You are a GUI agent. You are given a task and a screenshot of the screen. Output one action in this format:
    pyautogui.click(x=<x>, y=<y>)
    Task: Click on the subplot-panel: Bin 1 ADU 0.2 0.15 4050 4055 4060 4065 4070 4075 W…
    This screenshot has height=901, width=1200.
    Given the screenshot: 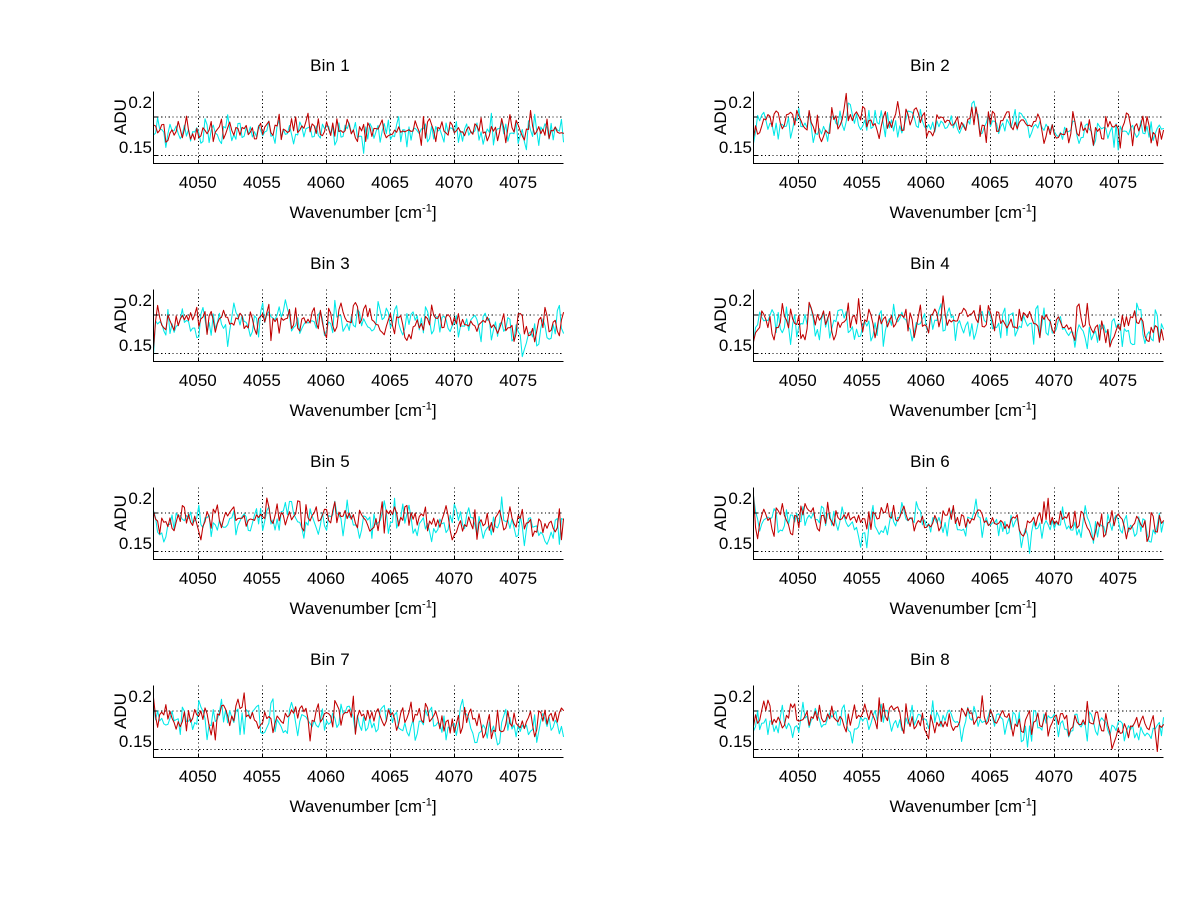 What is the action you would take?
    pyautogui.click(x=330, y=149)
    